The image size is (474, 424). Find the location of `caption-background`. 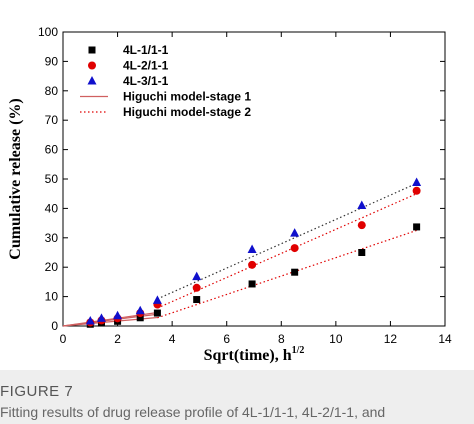

caption-background is located at coordinates (237, 397).